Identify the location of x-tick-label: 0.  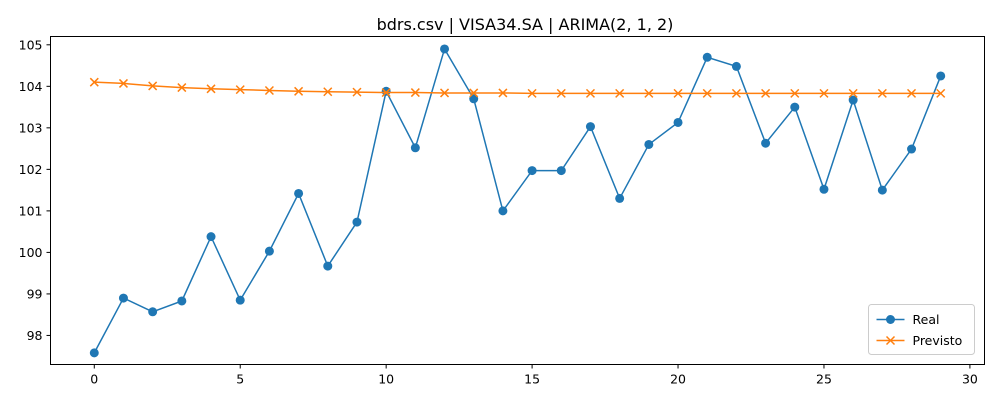
(94, 379).